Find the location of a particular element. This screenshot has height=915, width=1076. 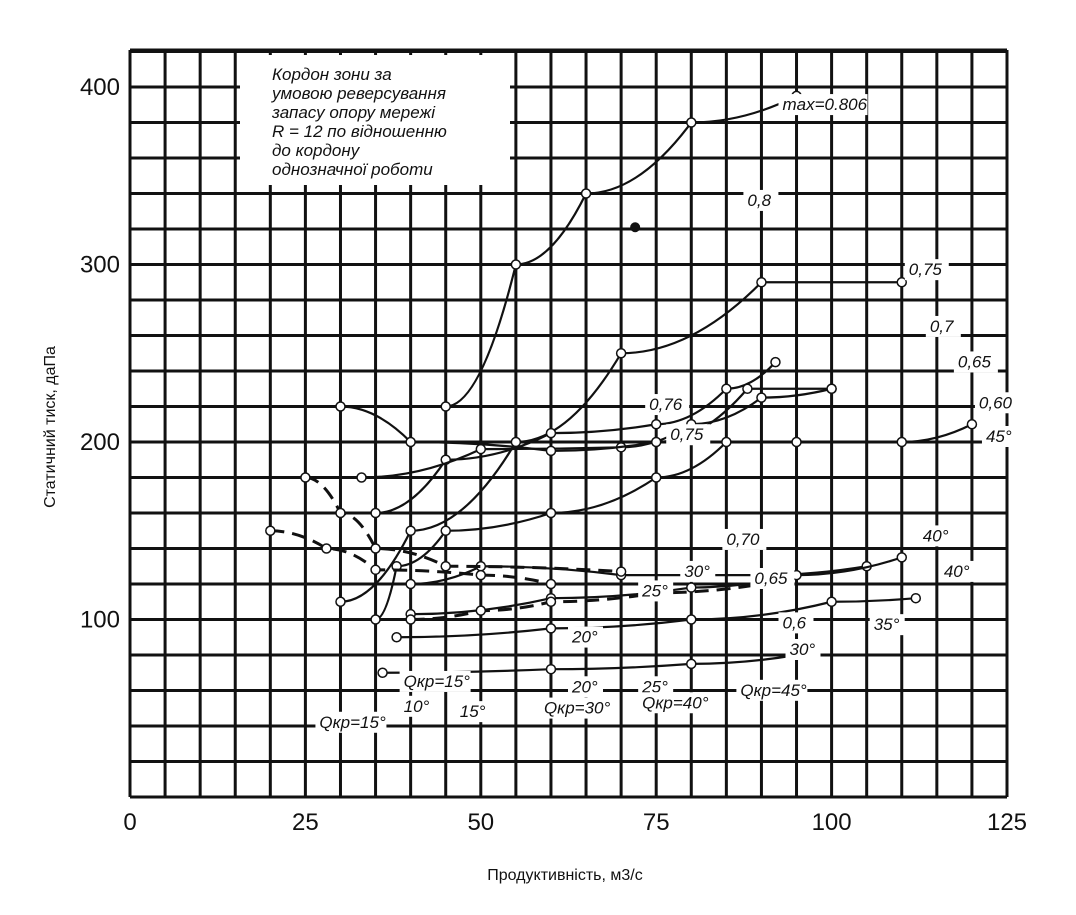

curve-label: 35° is located at coordinates (887, 624).